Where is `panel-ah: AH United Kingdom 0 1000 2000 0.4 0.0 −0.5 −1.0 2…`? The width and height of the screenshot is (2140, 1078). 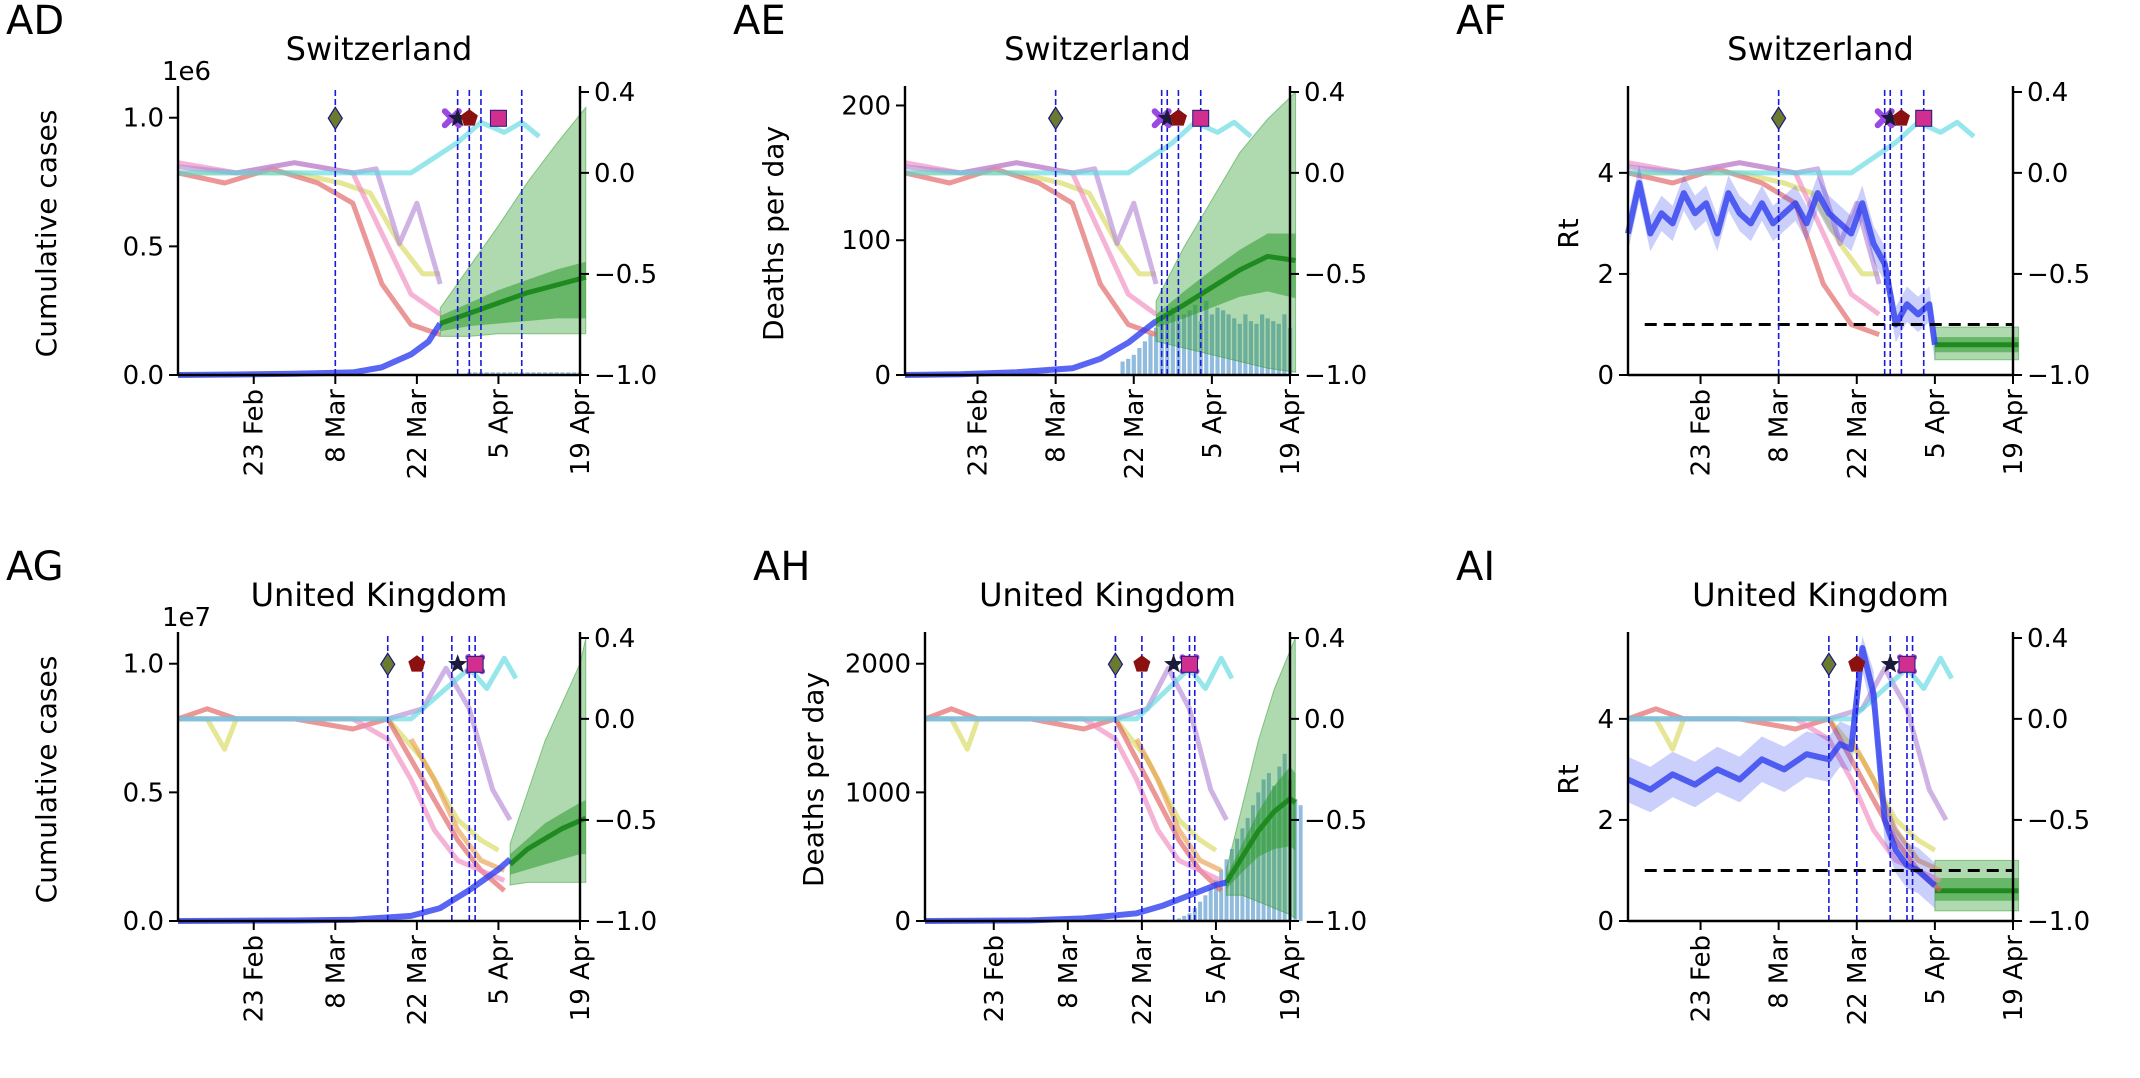 panel-ah: AH United Kingdom 0 1000 2000 0.4 0.0 −0.5 −1.0 2… is located at coordinates (1060, 784).